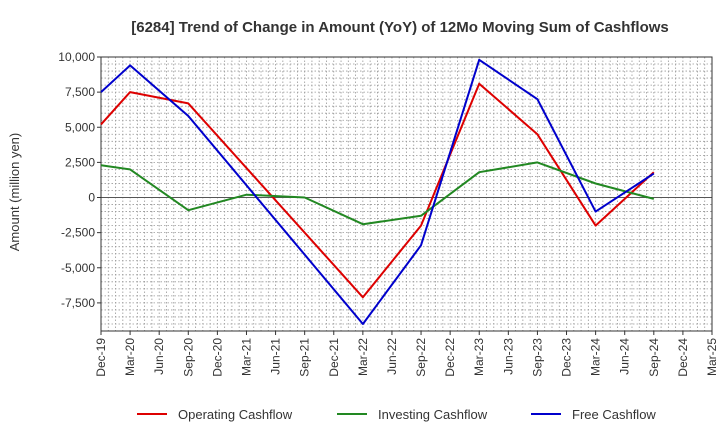 The image size is (720, 440). I want to click on y-axis-ticks: 10,000 7,500 5,000 2,500 0 -2,500 -5,000 -7,500, so click(79, 180).